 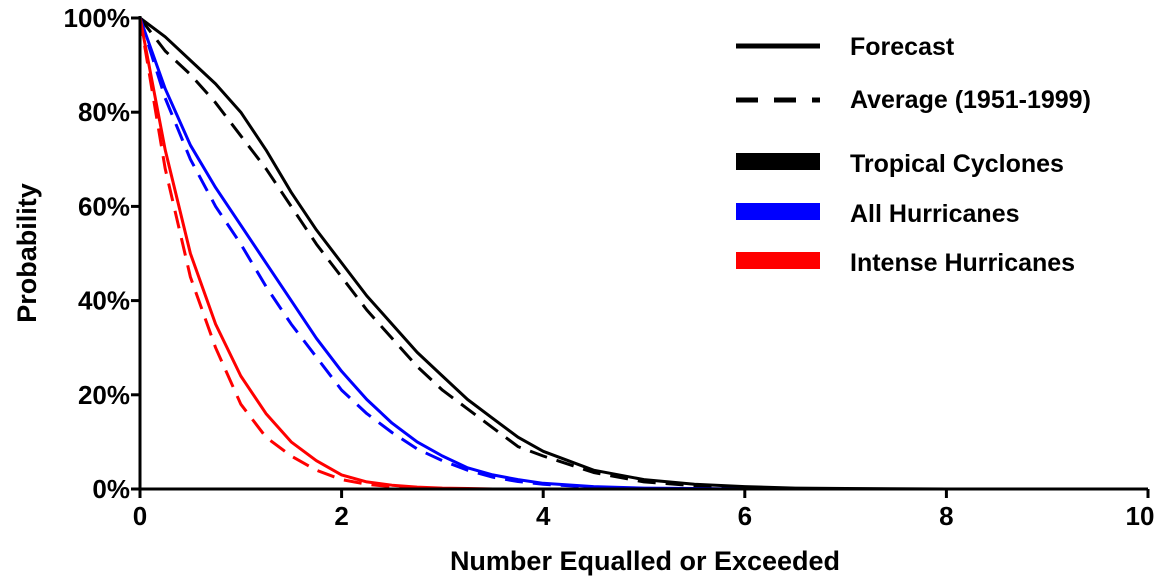 What do you see at coordinates (778, 161) in the screenshot?
I see `legend-tropical-cyclones-swatch` at bounding box center [778, 161].